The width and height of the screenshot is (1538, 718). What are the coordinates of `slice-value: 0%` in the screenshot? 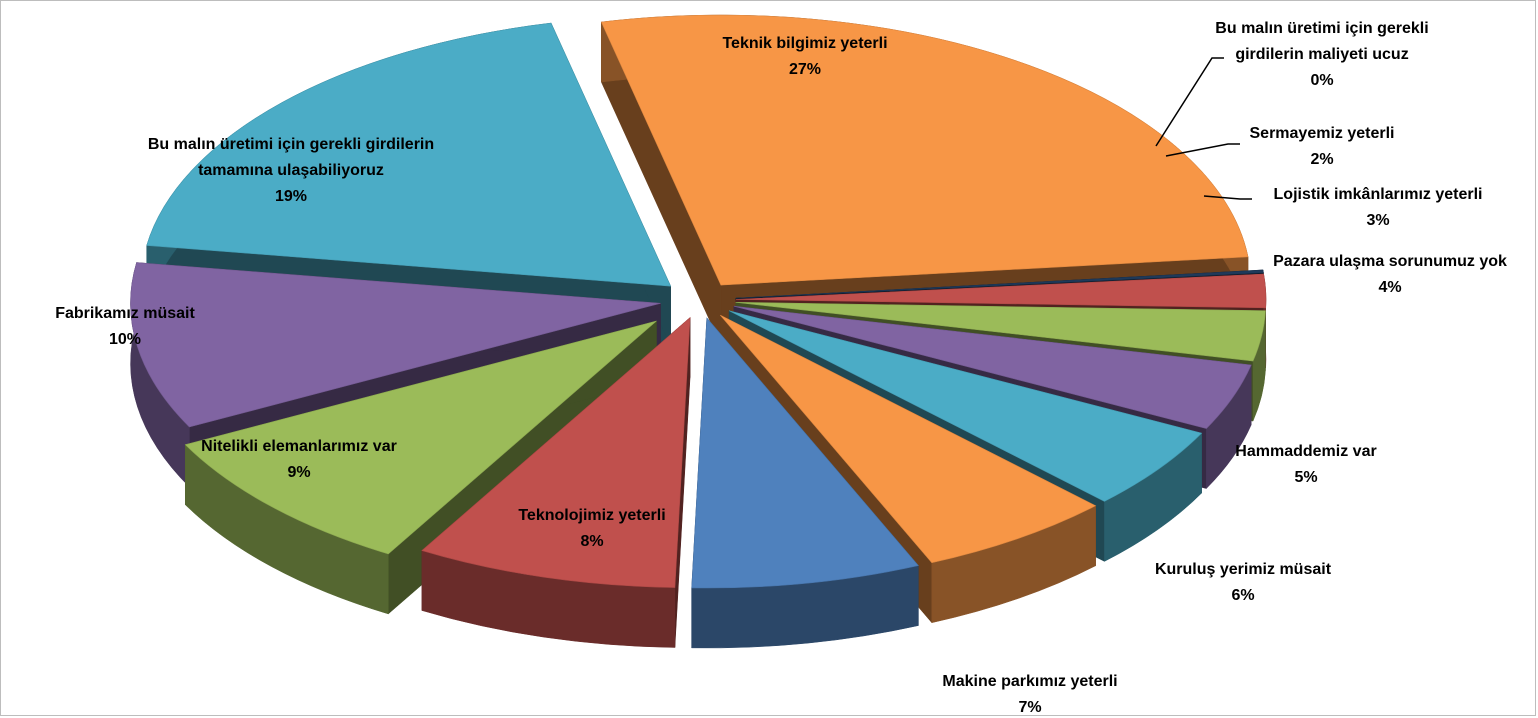 It's located at (1321, 80).